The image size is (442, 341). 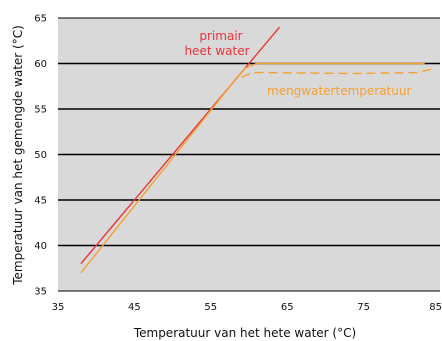 What do you see at coordinates (339, 91) in the screenshot?
I see `annotation-mengwatertemperatuur: mengwatertemperatuur` at bounding box center [339, 91].